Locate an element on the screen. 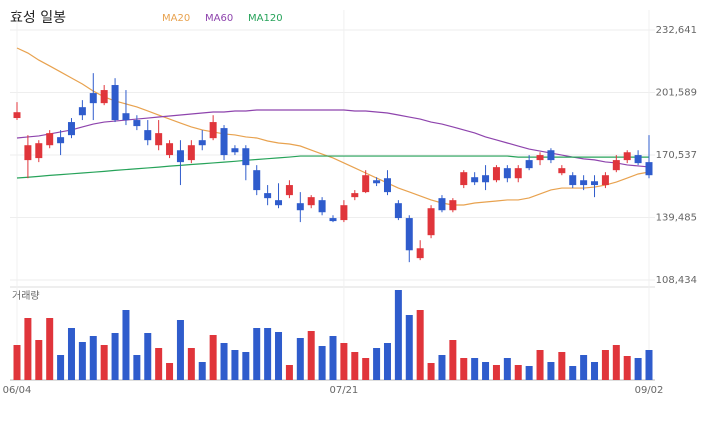  ma-line is located at coordinates (333, 138).